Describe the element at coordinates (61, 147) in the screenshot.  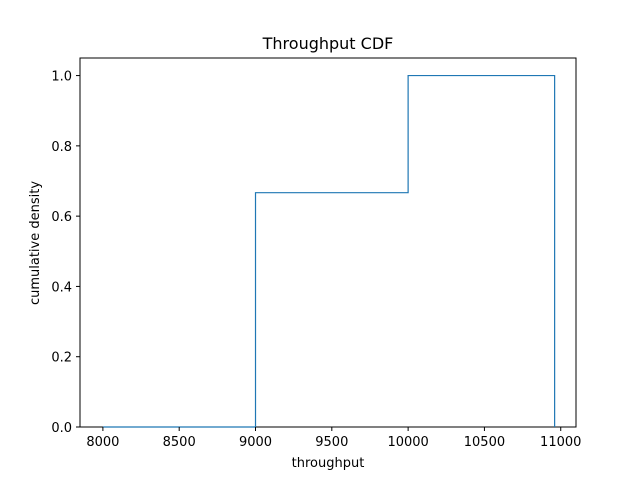
I see `y-tick-label: 0.8` at that location.